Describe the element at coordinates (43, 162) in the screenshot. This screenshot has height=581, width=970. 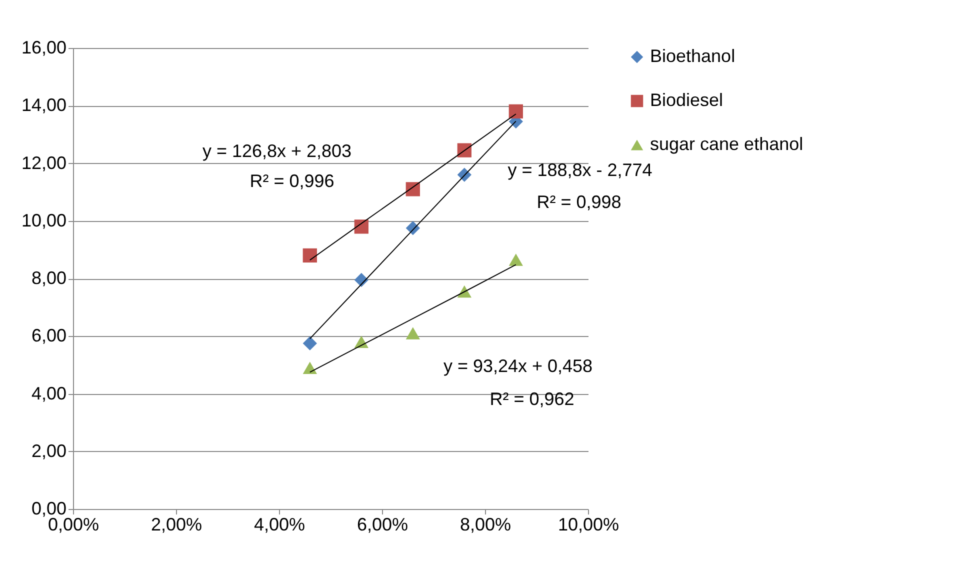
I see `y-tick-label: 12,00` at that location.